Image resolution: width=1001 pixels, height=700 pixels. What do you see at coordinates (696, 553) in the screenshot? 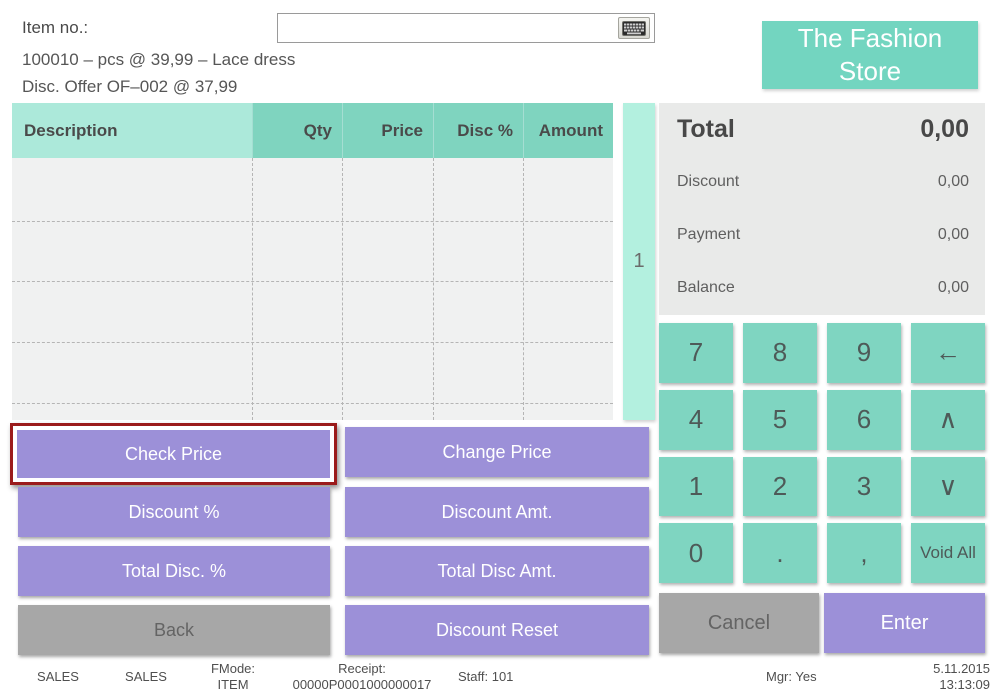
I see `key-0: 0` at bounding box center [696, 553].